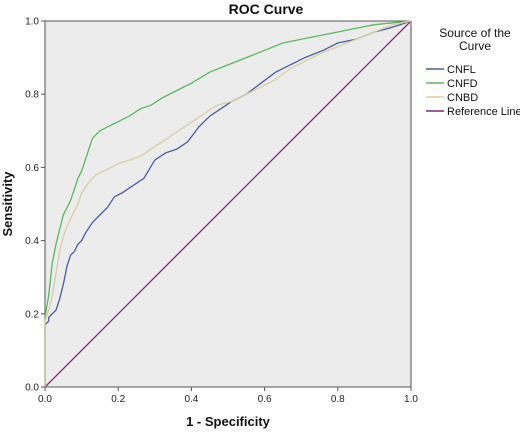 The width and height of the screenshot is (520, 433). I want to click on legend-label: CNFL, so click(461, 70).